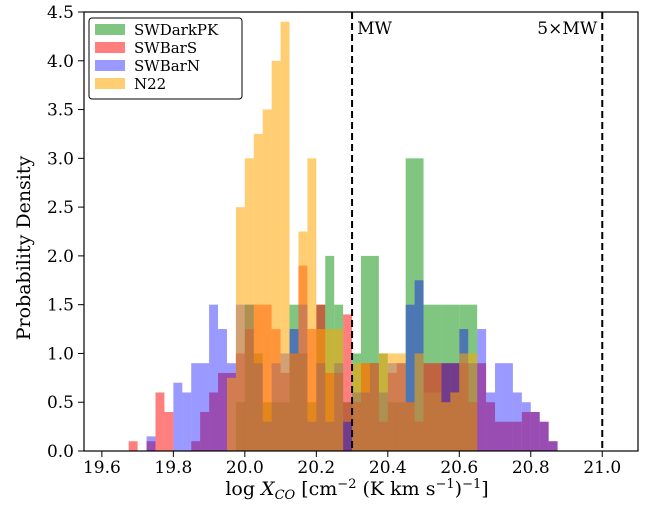 Image resolution: width=667 pixels, height=507 pixels. I want to click on reference-label-1: 5×MW, so click(567, 29).